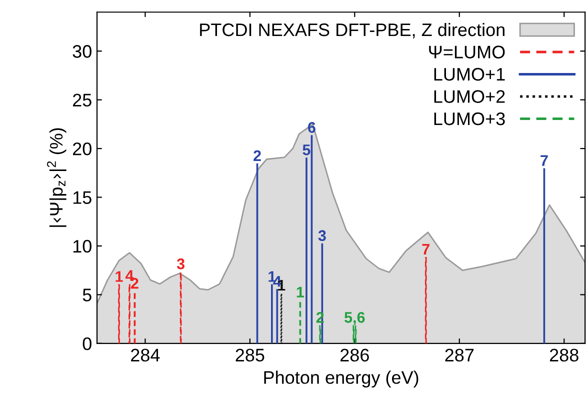 Image resolution: width=588 pixels, height=404 pixels. What do you see at coordinates (469, 96) in the screenshot?
I see `legend-label: LUMO+2` at bounding box center [469, 96].